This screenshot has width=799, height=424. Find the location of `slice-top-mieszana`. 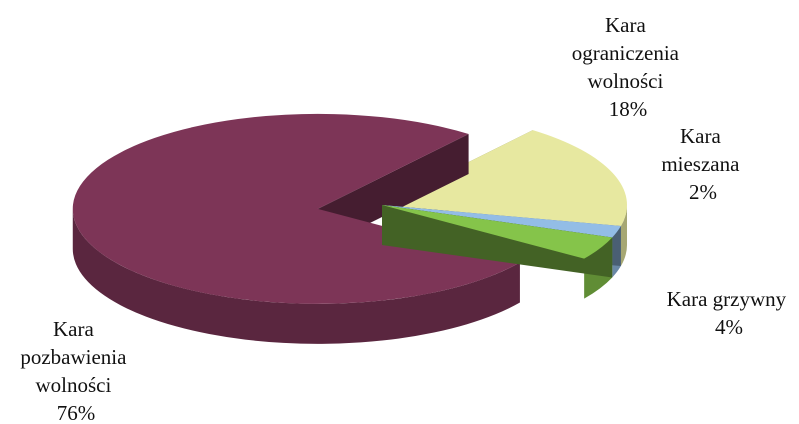

slice-top-mieszana is located at coordinates (501, 221).